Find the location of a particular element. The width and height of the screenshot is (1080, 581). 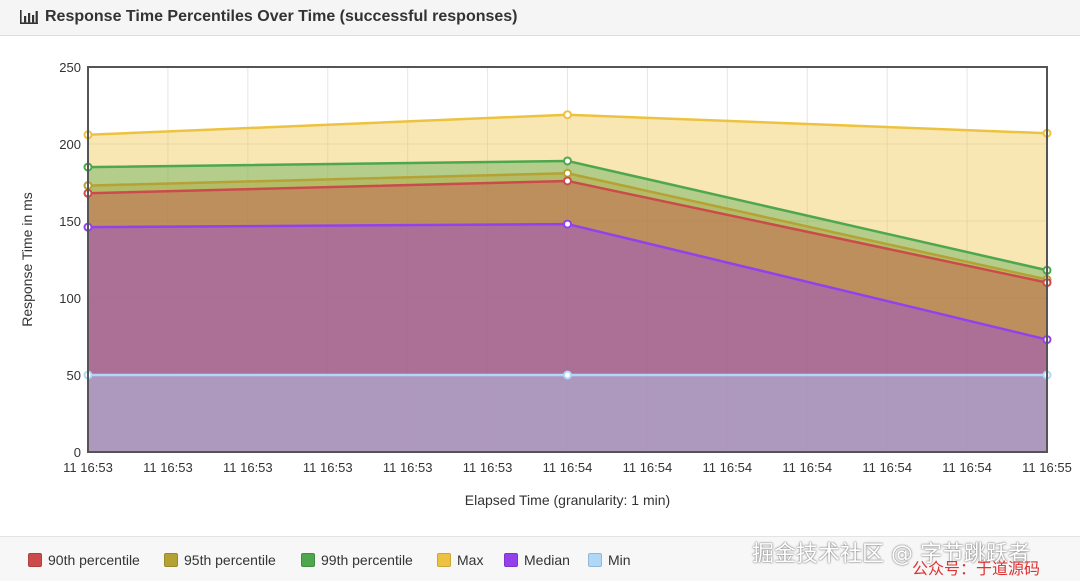

x-axis-label: Elapsed Time (granularity: 1 min) is located at coordinates (567, 500).